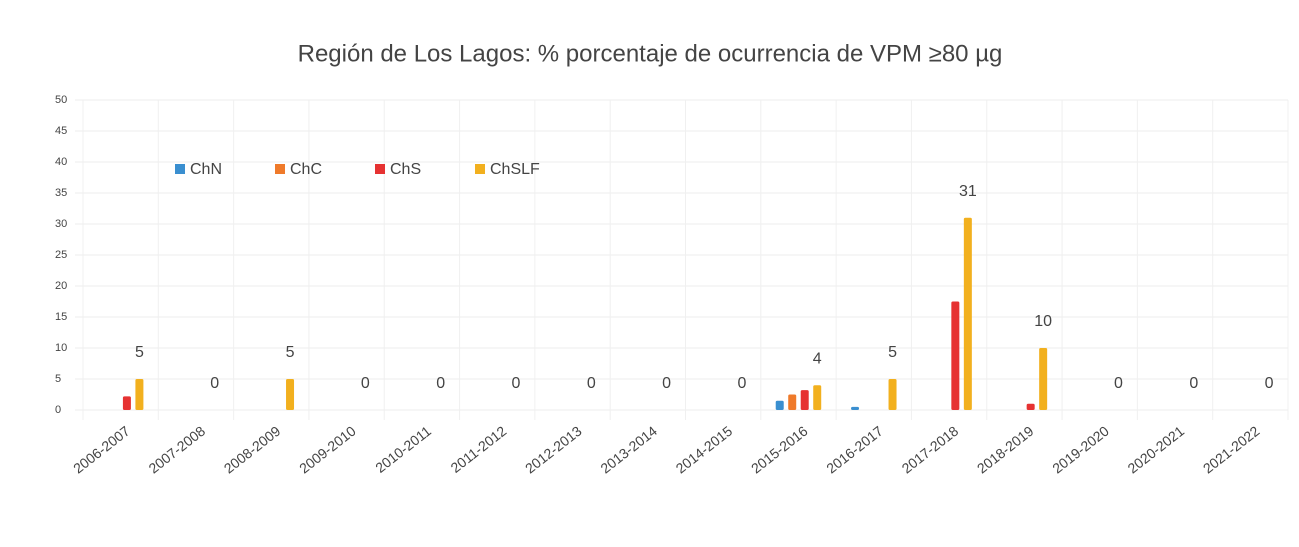  What do you see at coordinates (61, 193) in the screenshot?
I see `y-tick-label: 35` at bounding box center [61, 193].